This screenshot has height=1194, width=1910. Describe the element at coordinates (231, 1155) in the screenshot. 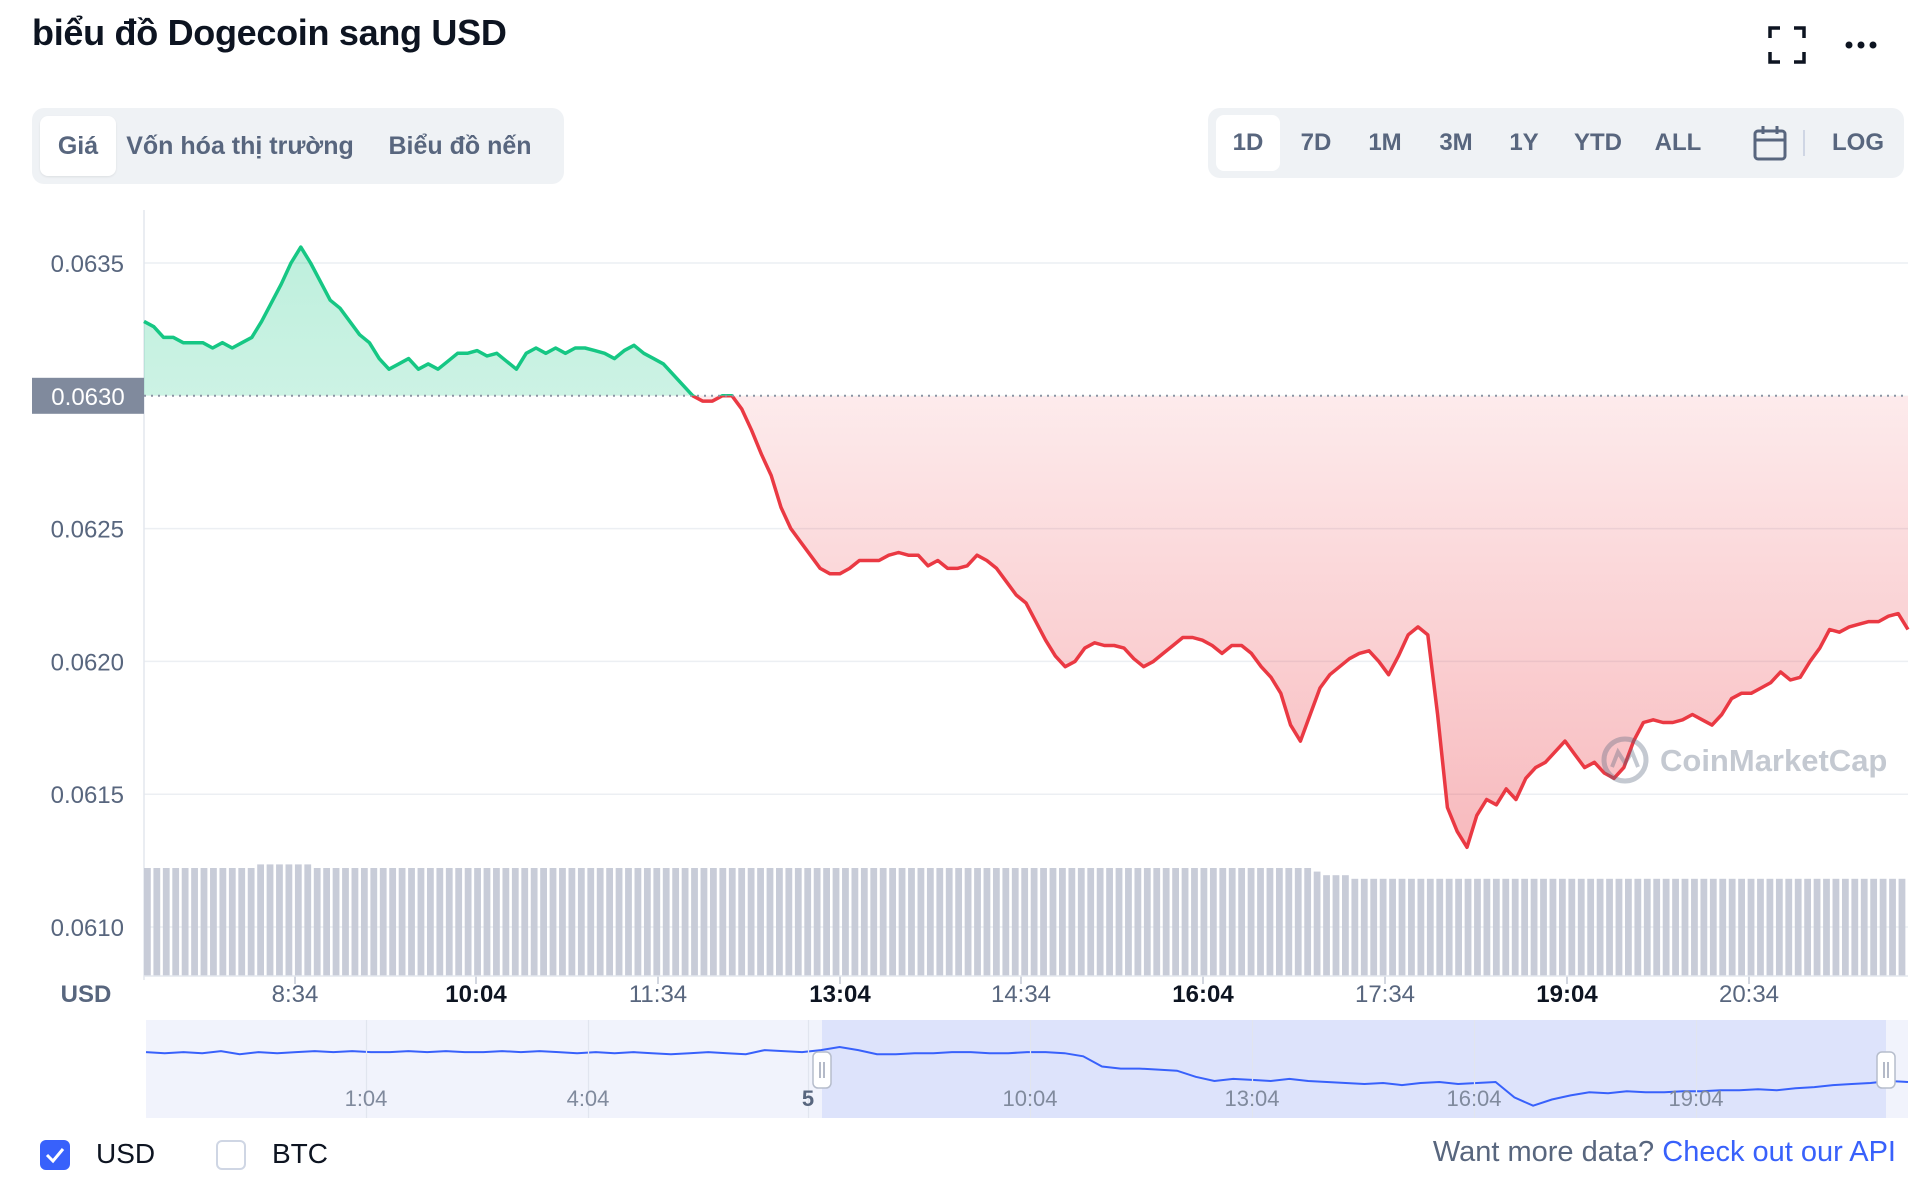

I see `btc-checkbox` at that location.